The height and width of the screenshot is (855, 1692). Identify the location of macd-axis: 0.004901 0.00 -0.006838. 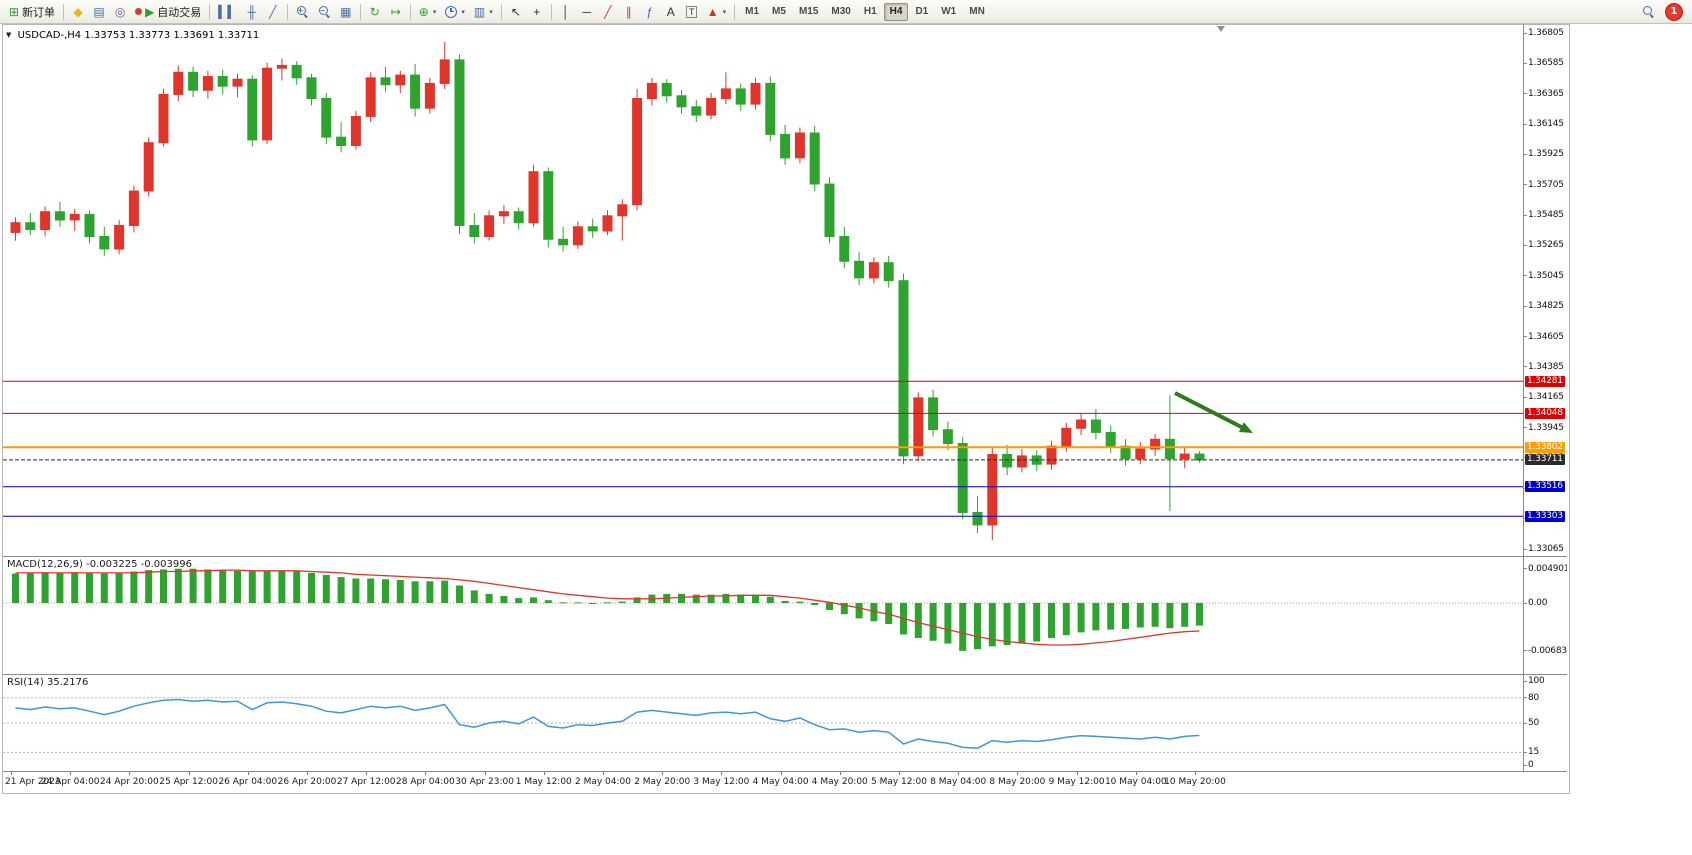
(1545, 615).